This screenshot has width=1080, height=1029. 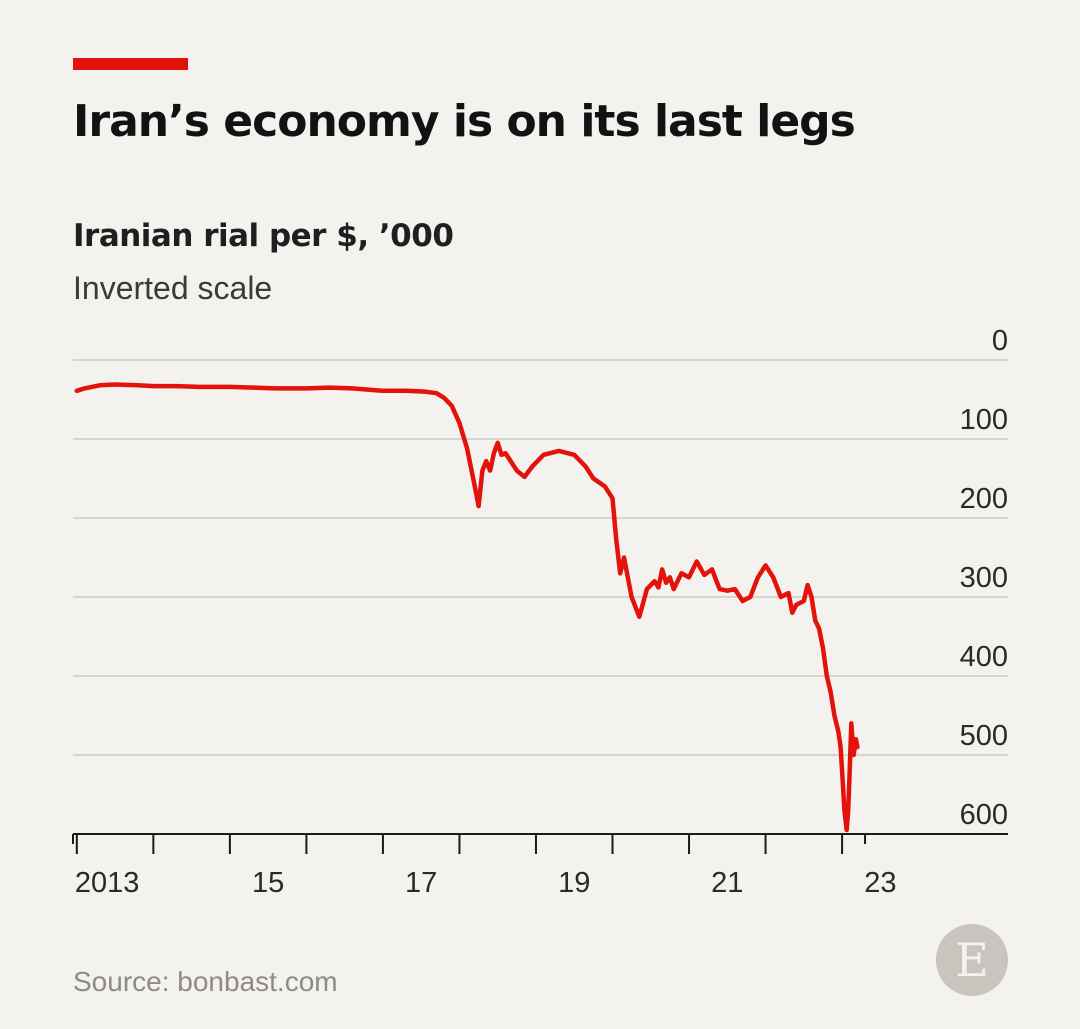 What do you see at coordinates (268, 883) in the screenshot?
I see `x-tick-label: 15` at bounding box center [268, 883].